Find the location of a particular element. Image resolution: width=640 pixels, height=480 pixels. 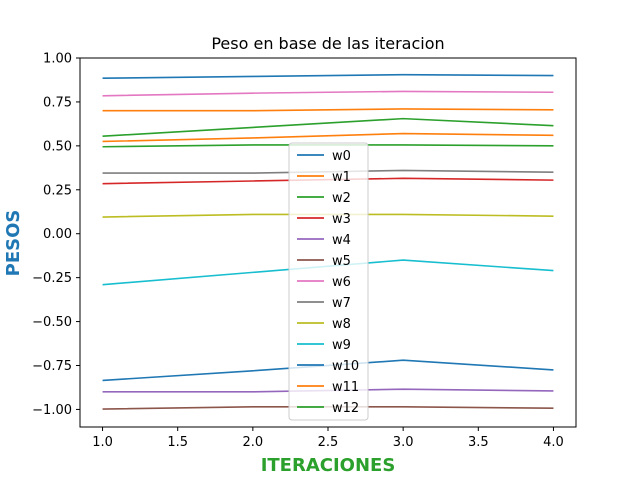

x-tick-label: 1.0 is located at coordinates (102, 442).